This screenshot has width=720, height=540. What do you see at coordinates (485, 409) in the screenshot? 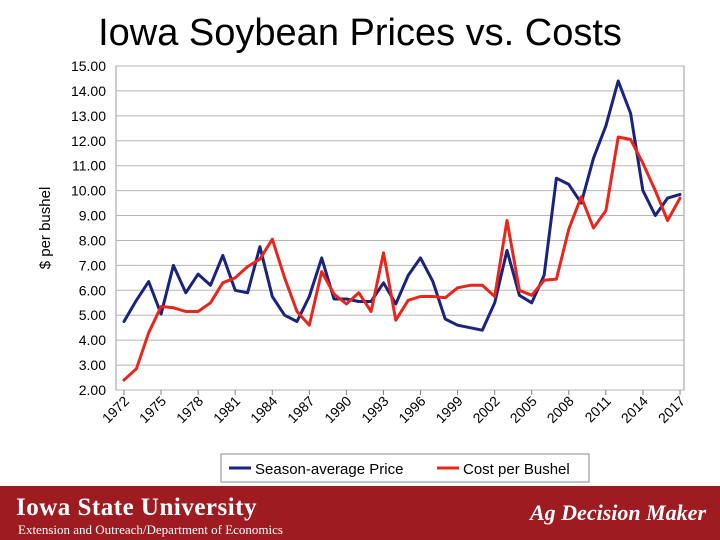
I see `x-tick-label: 2002` at bounding box center [485, 409].